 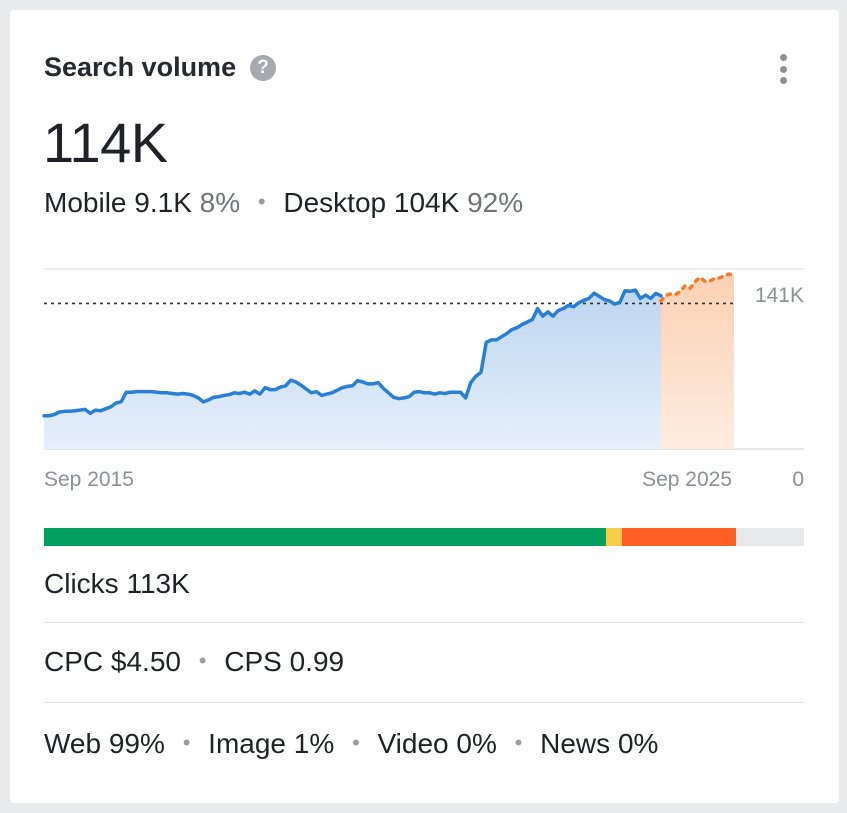 I want to click on more-vertical-icon, so click(x=783, y=69).